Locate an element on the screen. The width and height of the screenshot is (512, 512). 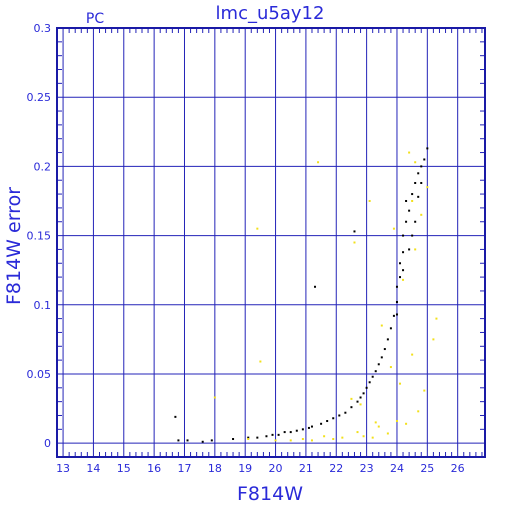
y-tick-label: 0.2 is located at coordinates (43, 166).